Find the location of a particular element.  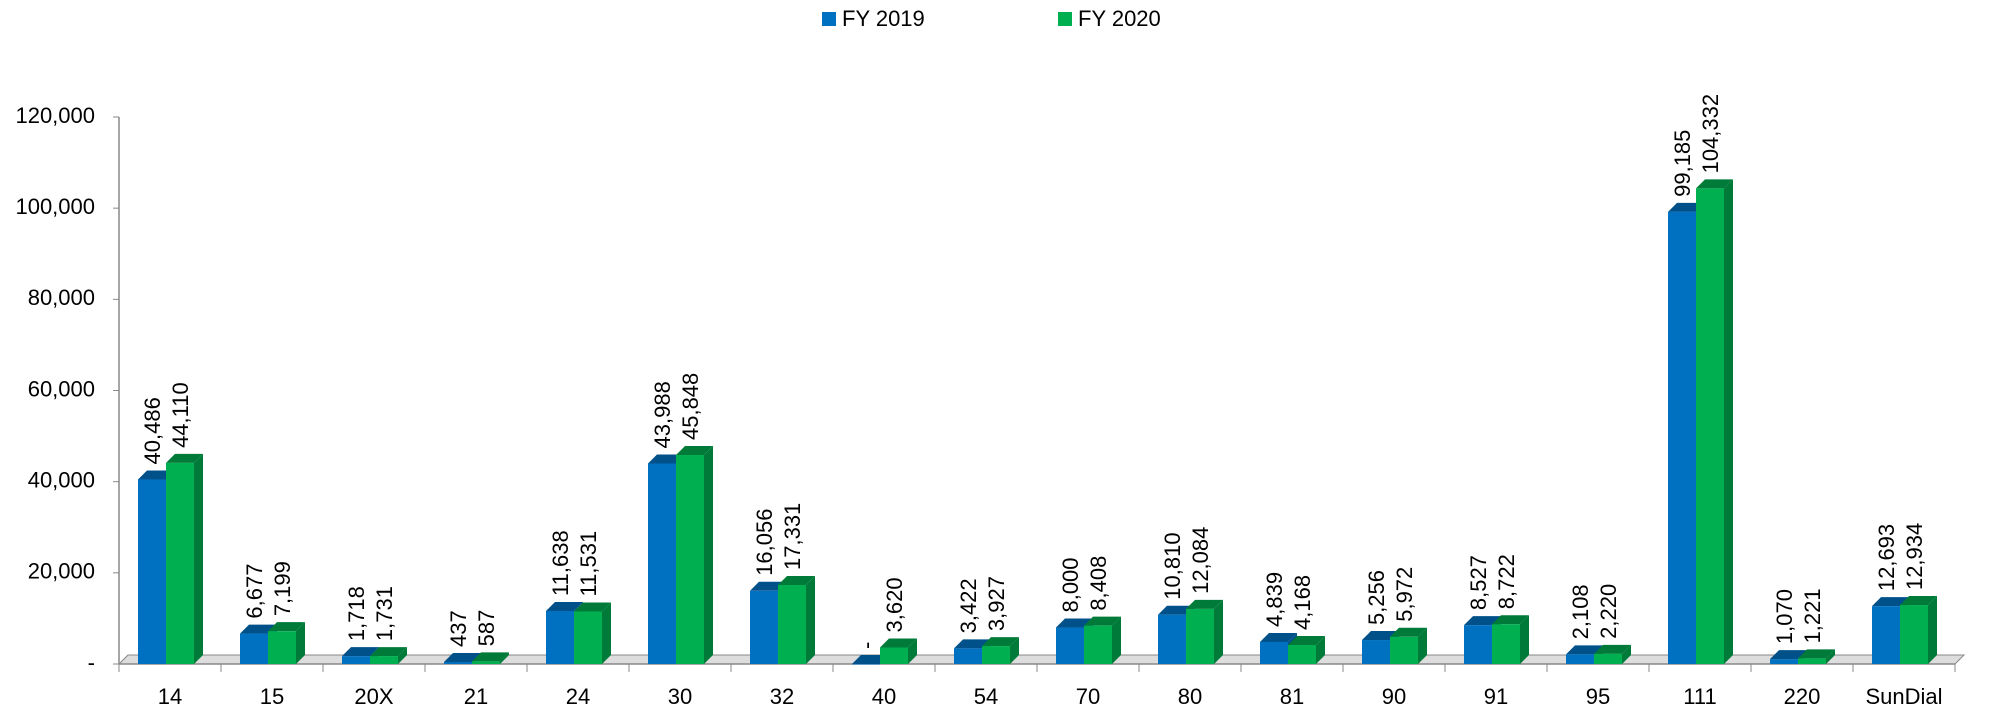

value-label: 437 is located at coordinates (458, 628).